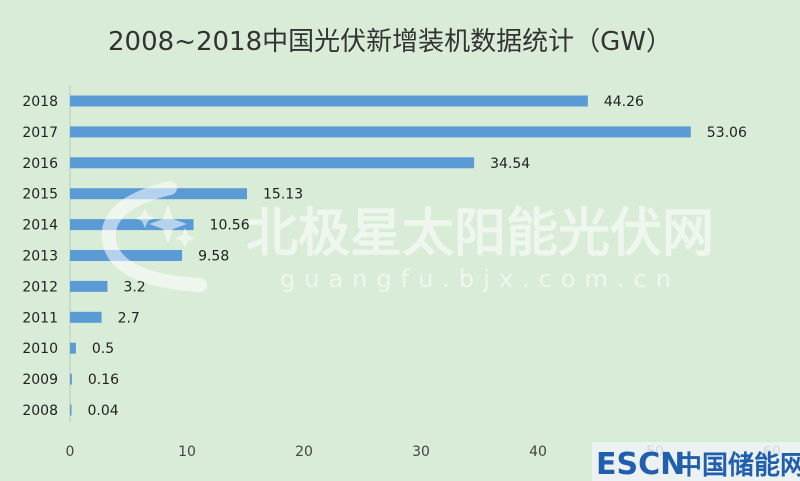 This screenshot has height=481, width=800. What do you see at coordinates (480, 234) in the screenshot?
I see `watermark-name: 北极星太阳能光伏网` at bounding box center [480, 234].